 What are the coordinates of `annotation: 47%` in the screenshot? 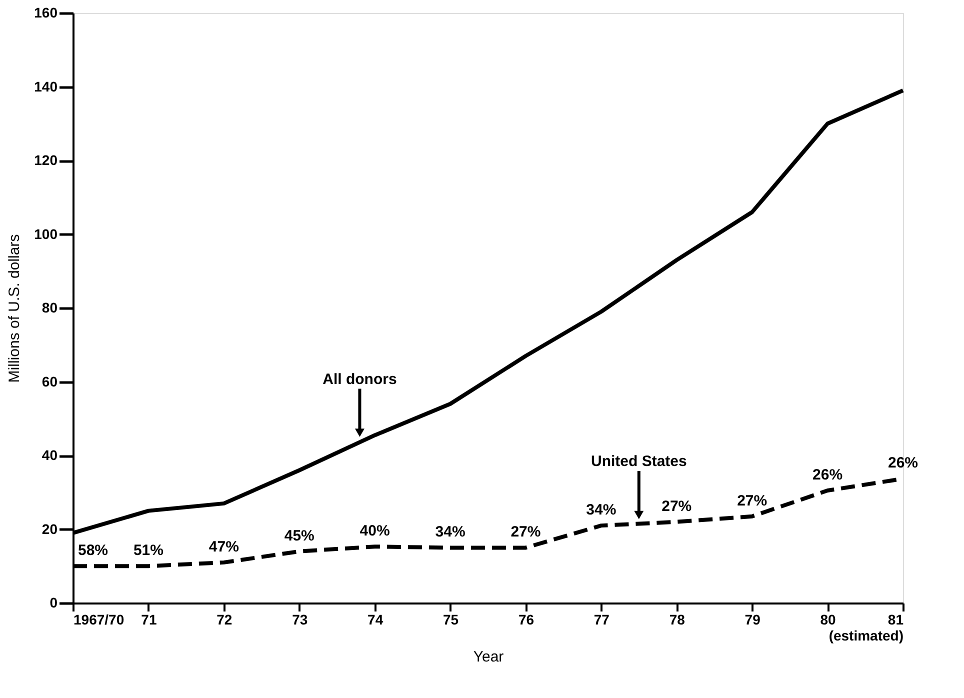 It's located at (223, 547).